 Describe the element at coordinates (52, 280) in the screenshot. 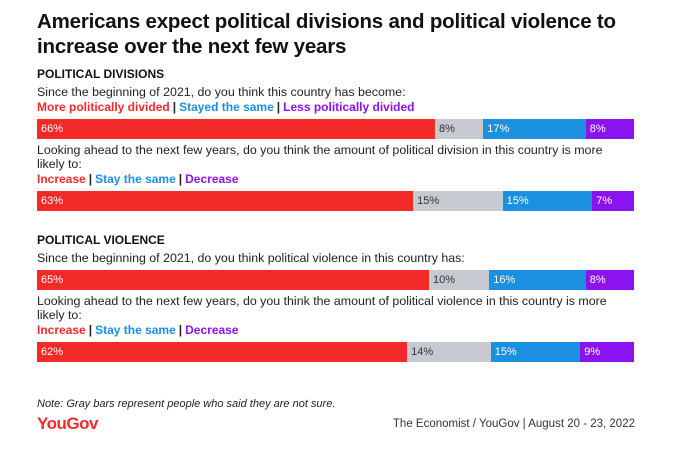

I see `value-label: 65%` at that location.